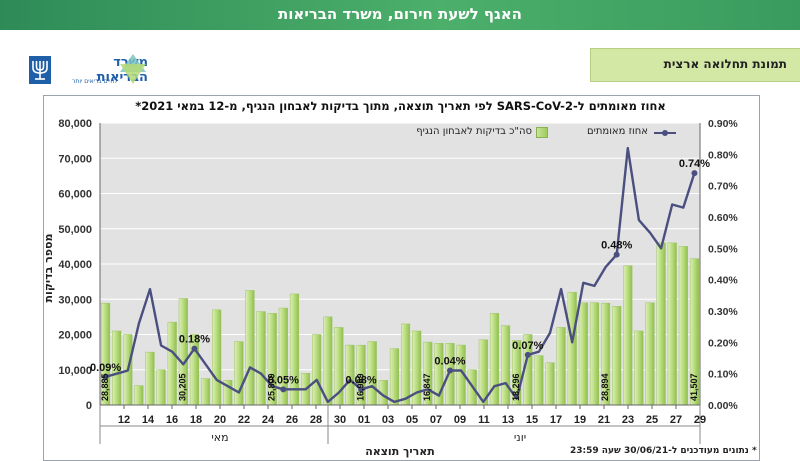 The height and width of the screenshot is (461, 800). What do you see at coordinates (676, 420) in the screenshot?
I see `x-tick-label: 27` at bounding box center [676, 420].